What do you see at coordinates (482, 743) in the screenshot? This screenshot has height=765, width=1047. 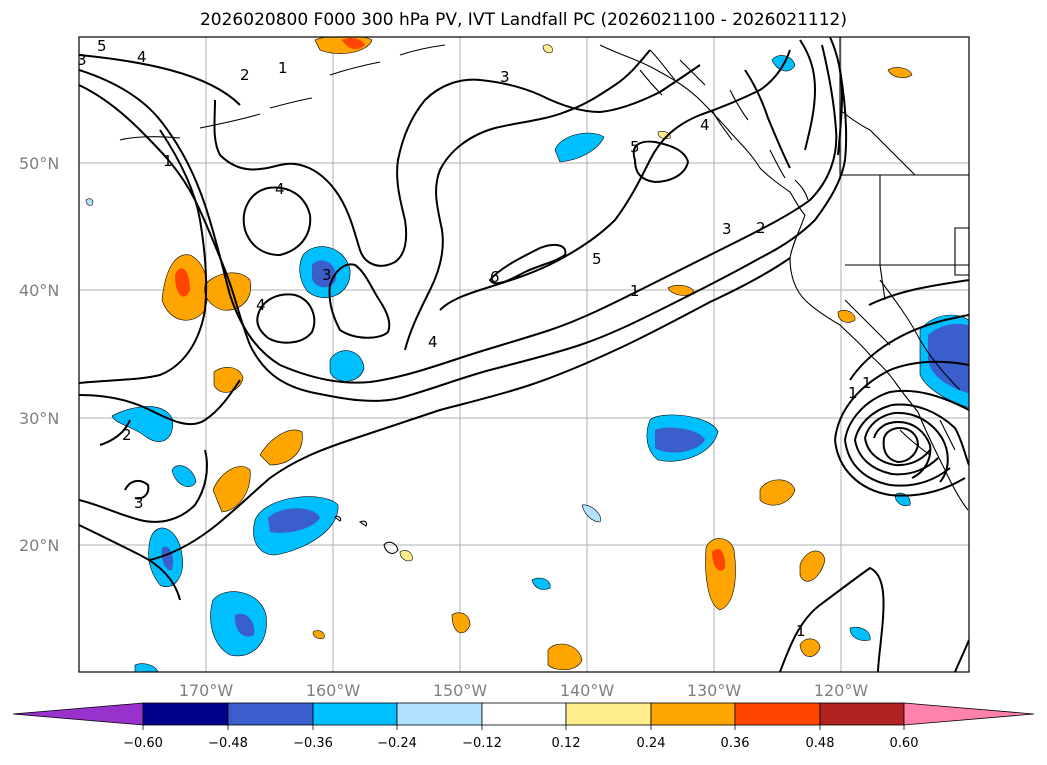 I see `colorbar-tick-label: −0.12` at bounding box center [482, 743].